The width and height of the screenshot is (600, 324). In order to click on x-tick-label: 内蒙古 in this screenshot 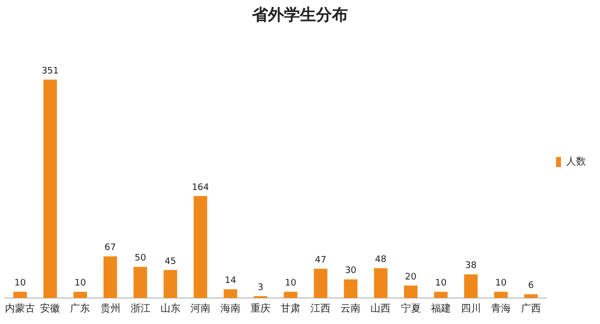, I will do `click(20, 308)`.